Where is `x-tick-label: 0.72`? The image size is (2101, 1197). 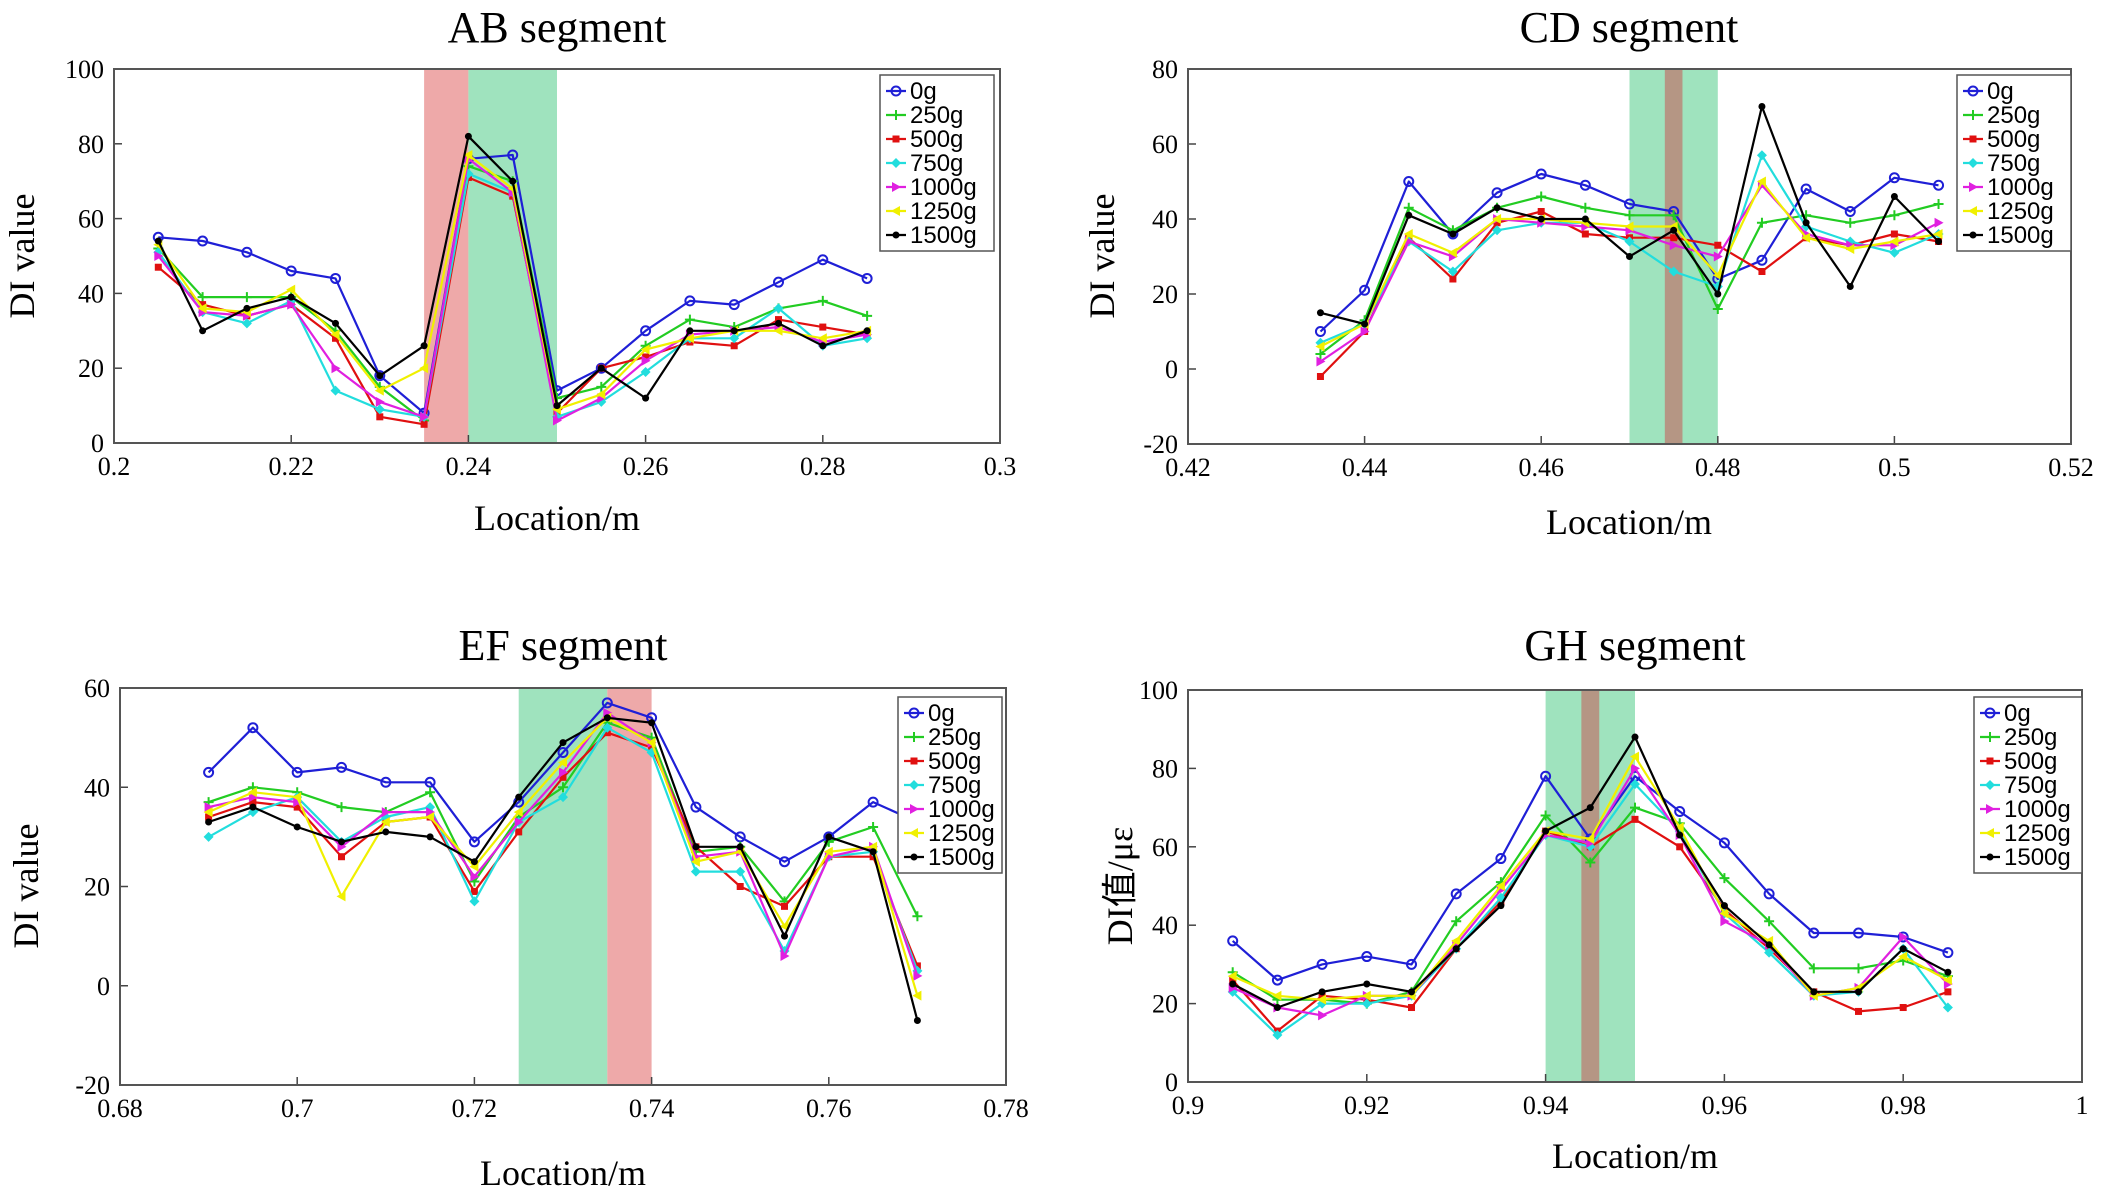 x-tick-label: 0.72 is located at coordinates (475, 1108).